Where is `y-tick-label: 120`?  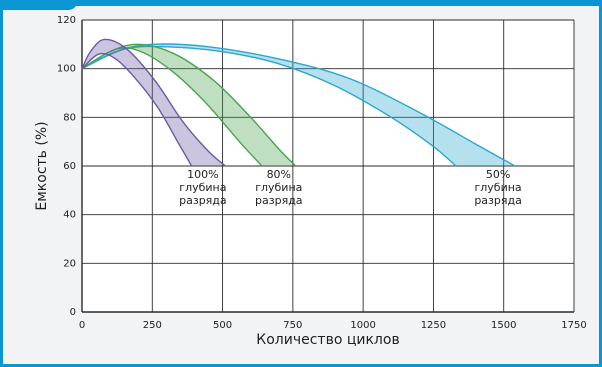
y-tick-label: 120 is located at coordinates (66, 20).